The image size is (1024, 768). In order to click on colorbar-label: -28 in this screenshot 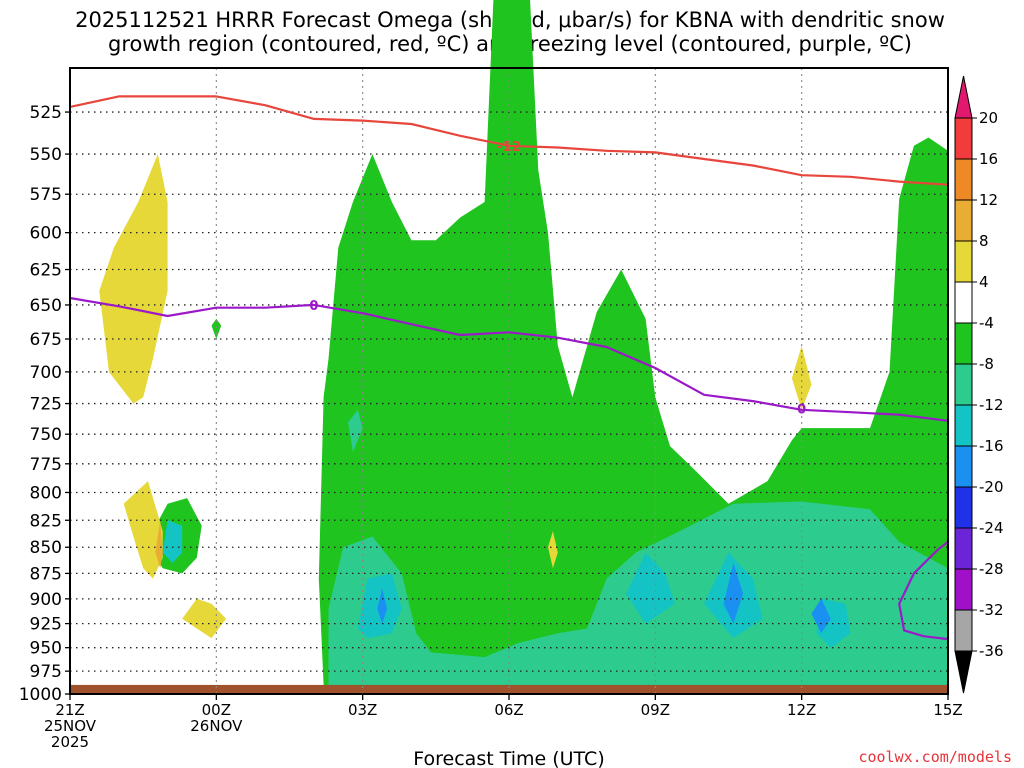, I will do `click(991, 569)`.